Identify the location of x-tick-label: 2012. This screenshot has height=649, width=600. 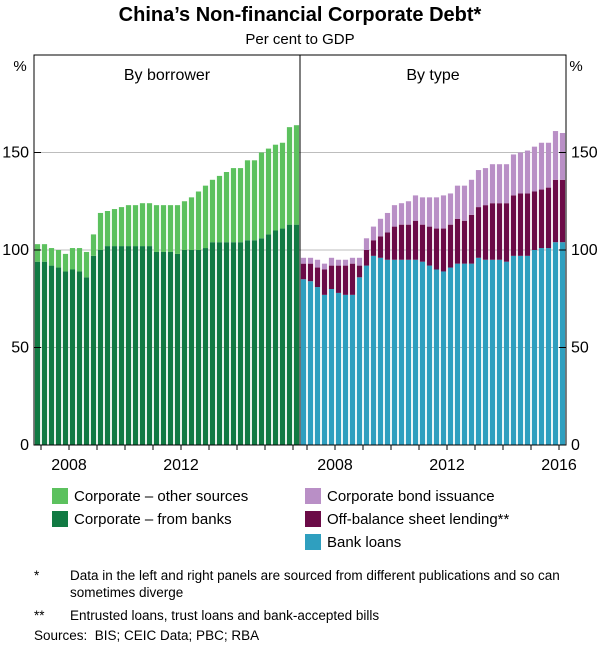
(181, 465).